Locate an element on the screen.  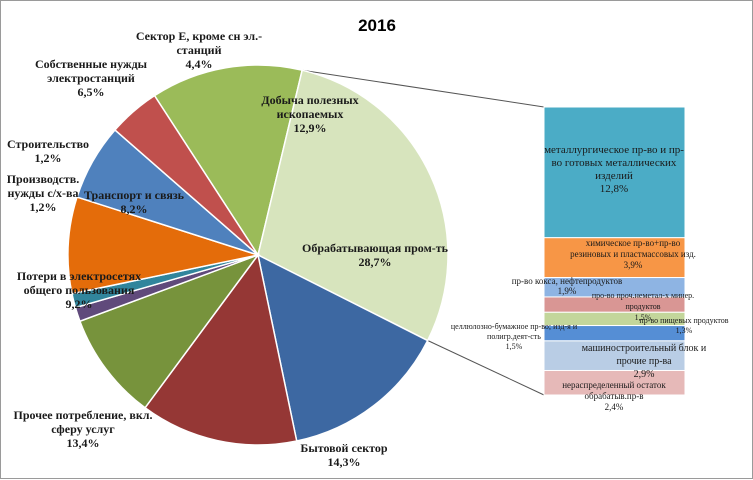
slice-label-сектор-е-кроме-сн-эл-станций: Сектор Е, кроме сн эл.-станций 4,4% is located at coordinates (199, 50).